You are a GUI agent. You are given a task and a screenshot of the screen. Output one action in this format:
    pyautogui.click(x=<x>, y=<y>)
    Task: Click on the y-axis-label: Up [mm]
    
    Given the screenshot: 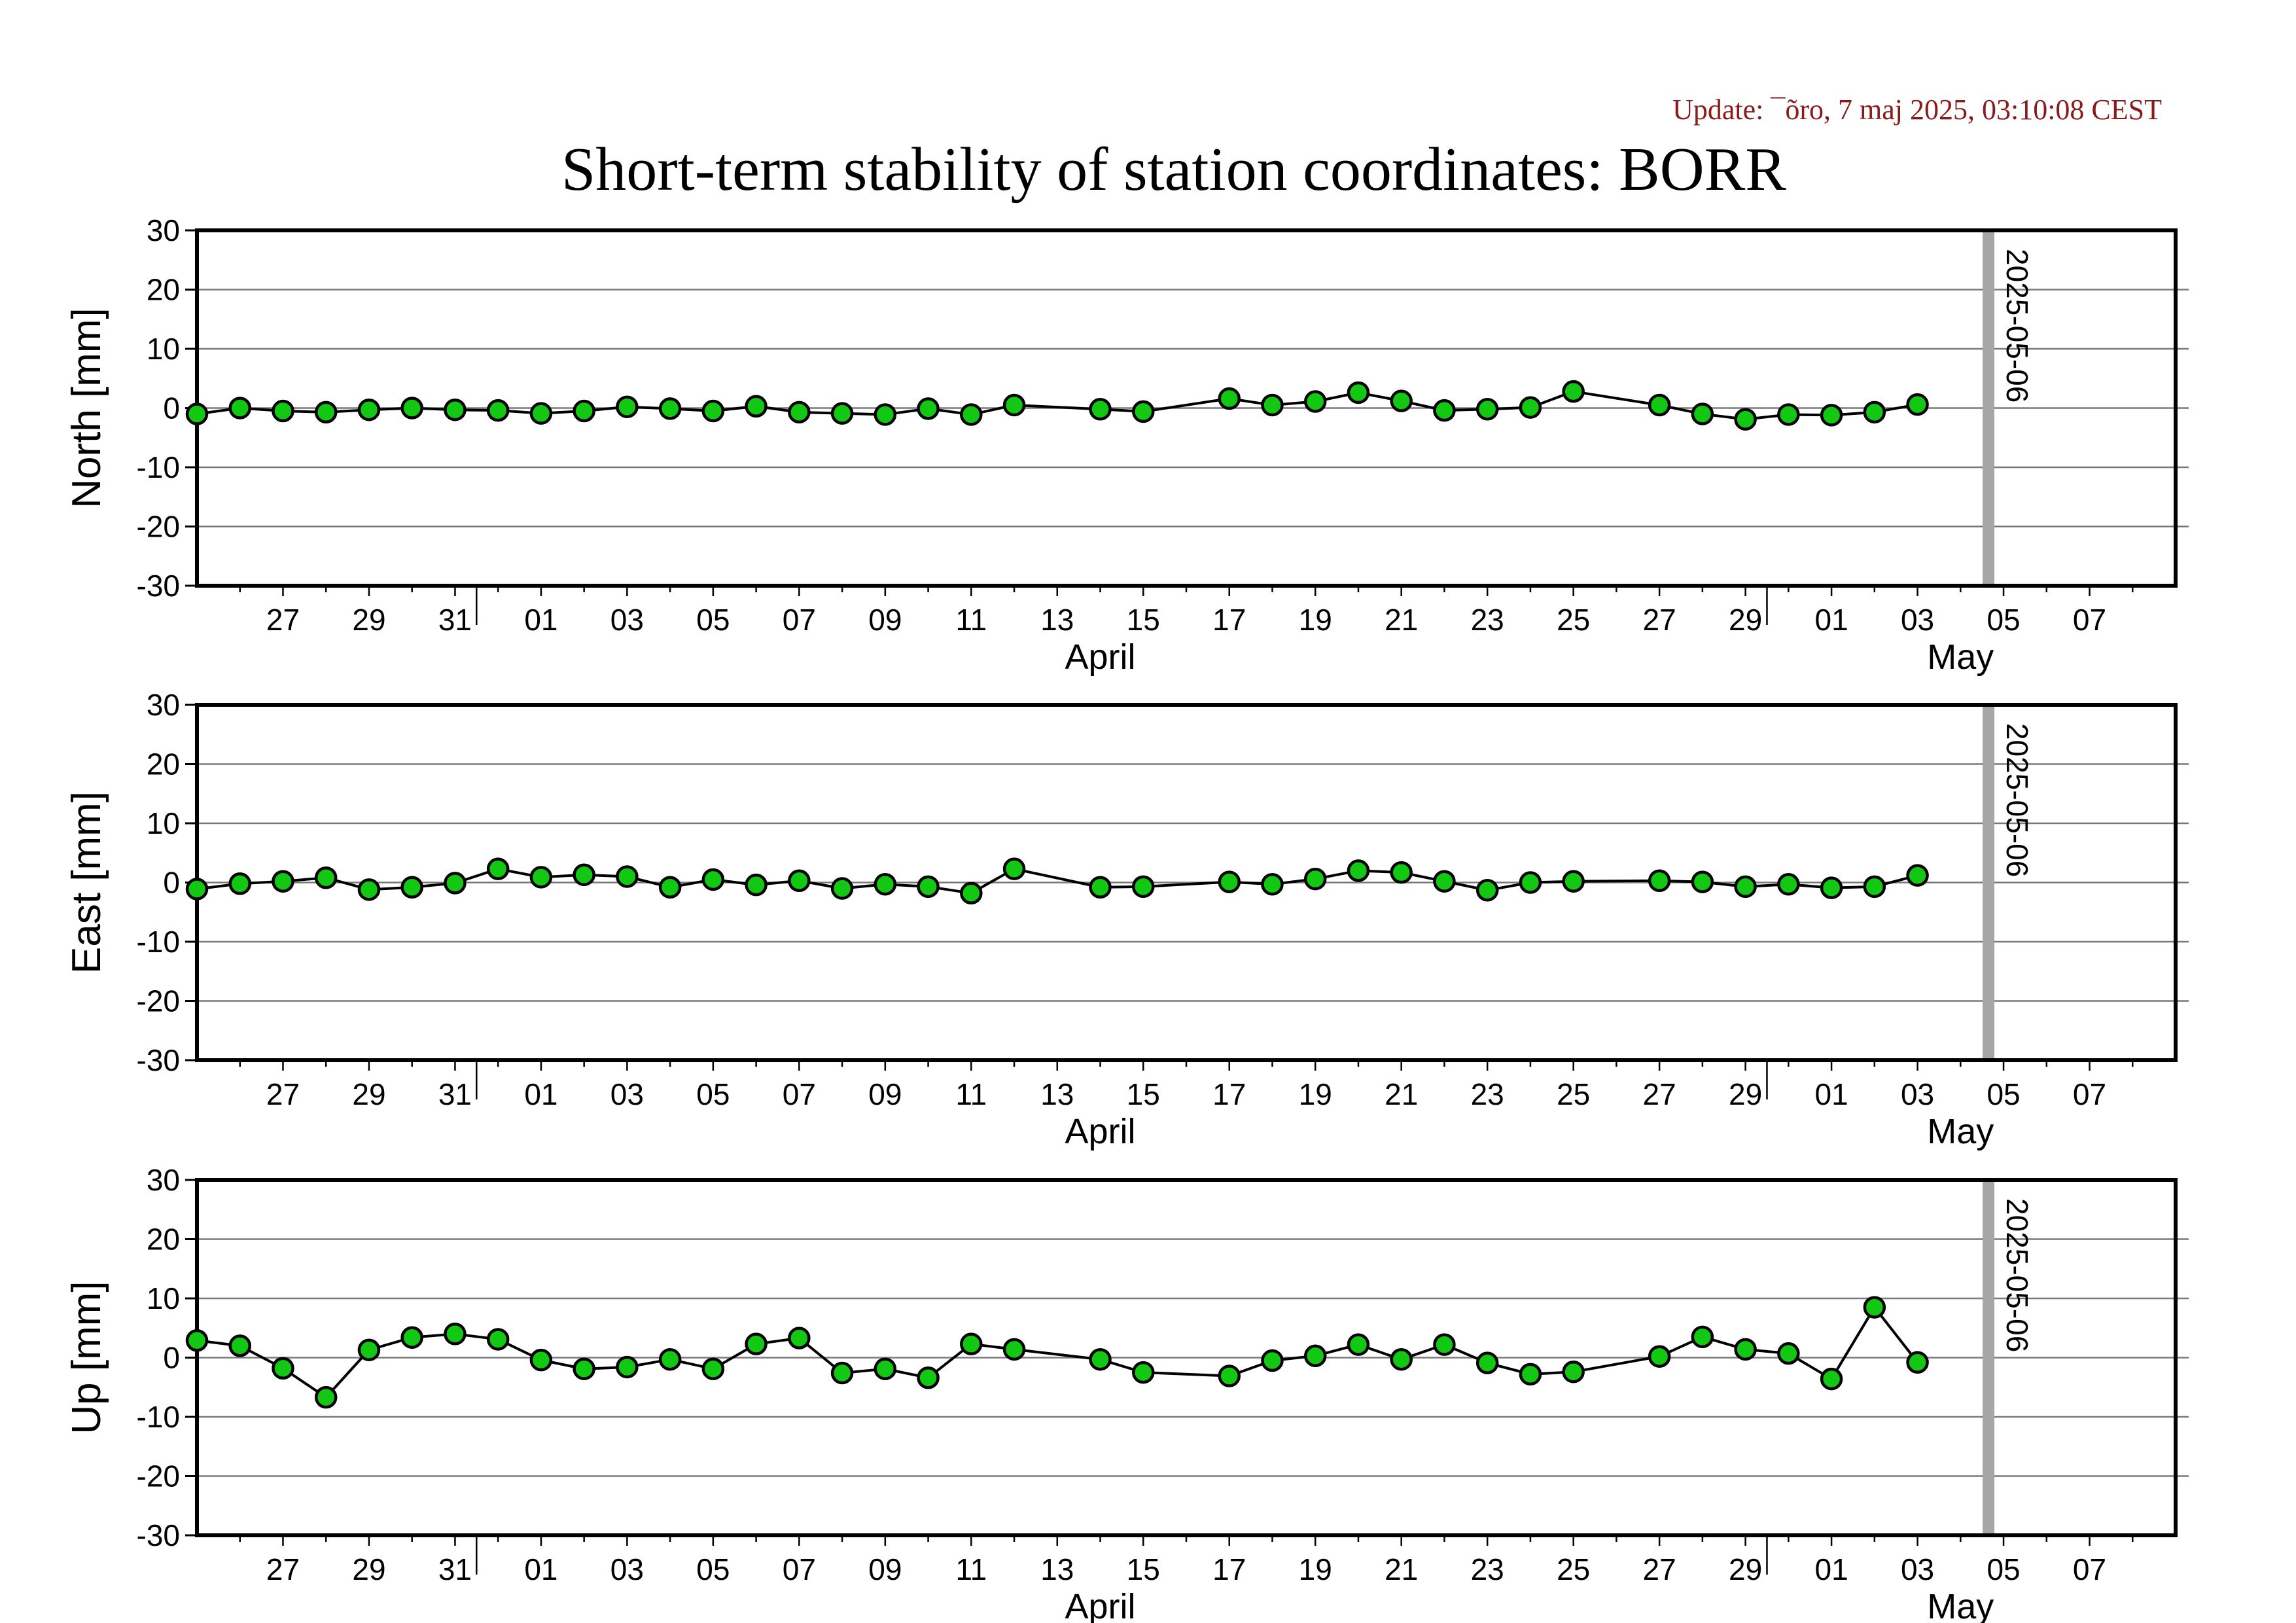 What is the action you would take?
    pyautogui.click(x=87, y=1357)
    